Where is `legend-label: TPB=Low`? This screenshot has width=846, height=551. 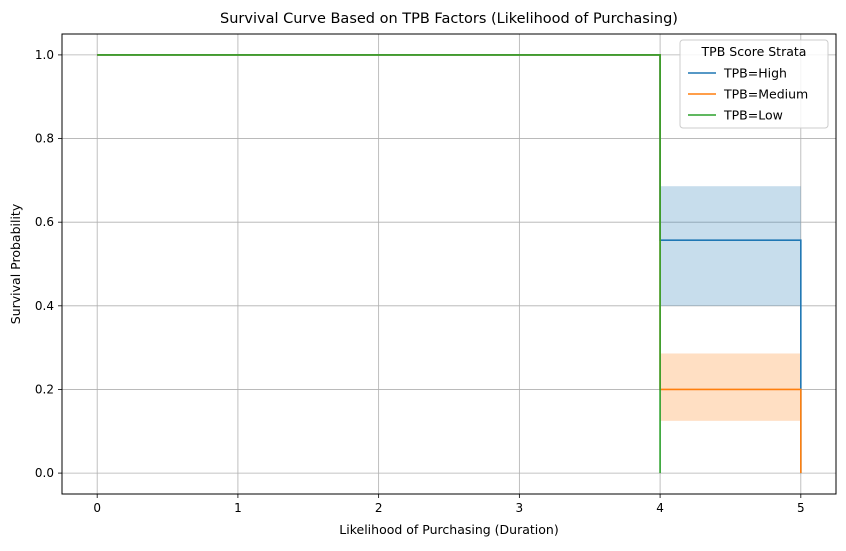 legend-label: TPB=Low is located at coordinates (753, 115).